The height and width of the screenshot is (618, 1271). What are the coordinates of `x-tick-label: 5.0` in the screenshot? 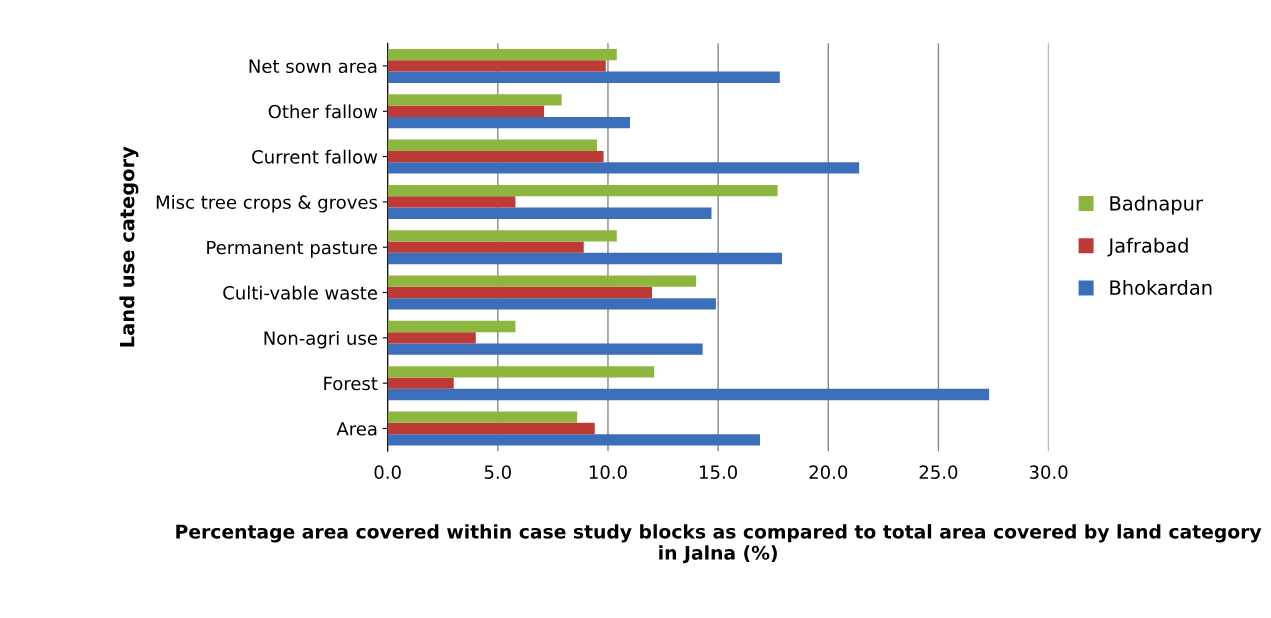 It's located at (497, 472).